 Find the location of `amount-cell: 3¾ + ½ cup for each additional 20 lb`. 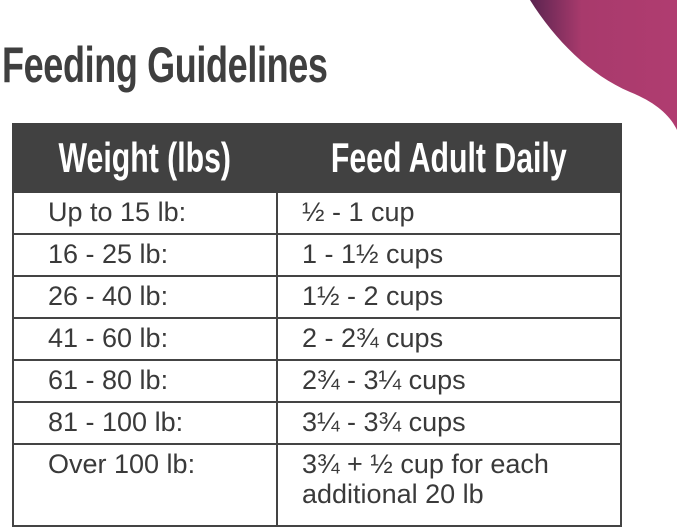

amount-cell: 3¾ + ½ cup for each additional 20 lb is located at coordinates (449, 485).